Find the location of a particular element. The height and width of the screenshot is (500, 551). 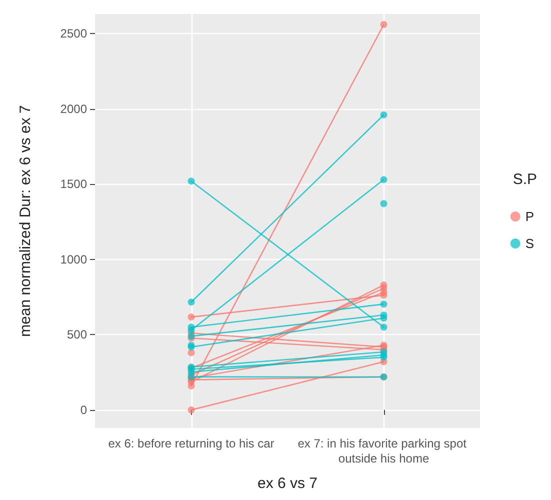

y-axis-title: mean normalized Dur: ex 6 vs ex 7 is located at coordinates (25, 221).